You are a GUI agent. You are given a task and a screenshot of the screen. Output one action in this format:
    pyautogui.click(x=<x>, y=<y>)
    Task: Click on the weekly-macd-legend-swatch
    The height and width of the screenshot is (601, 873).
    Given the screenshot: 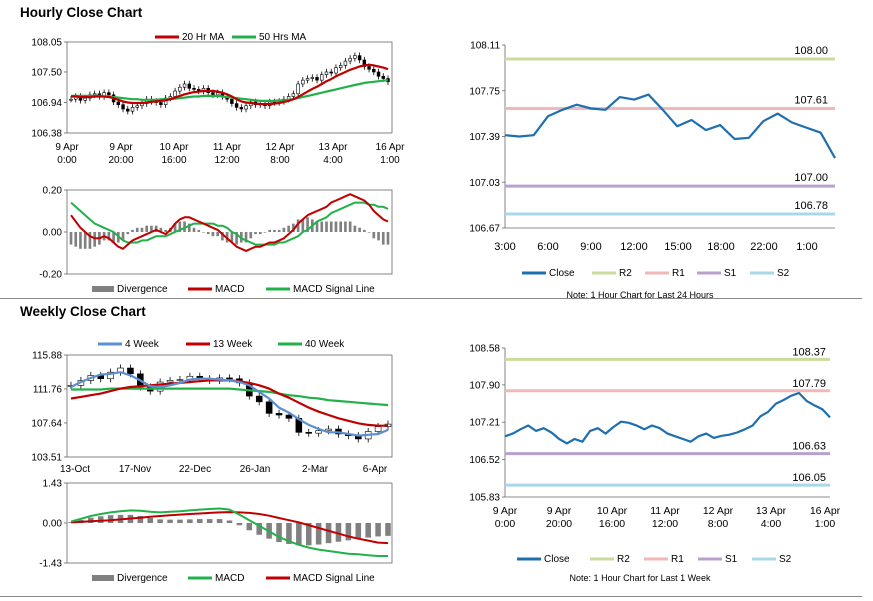 What is the action you would take?
    pyautogui.click(x=103, y=578)
    